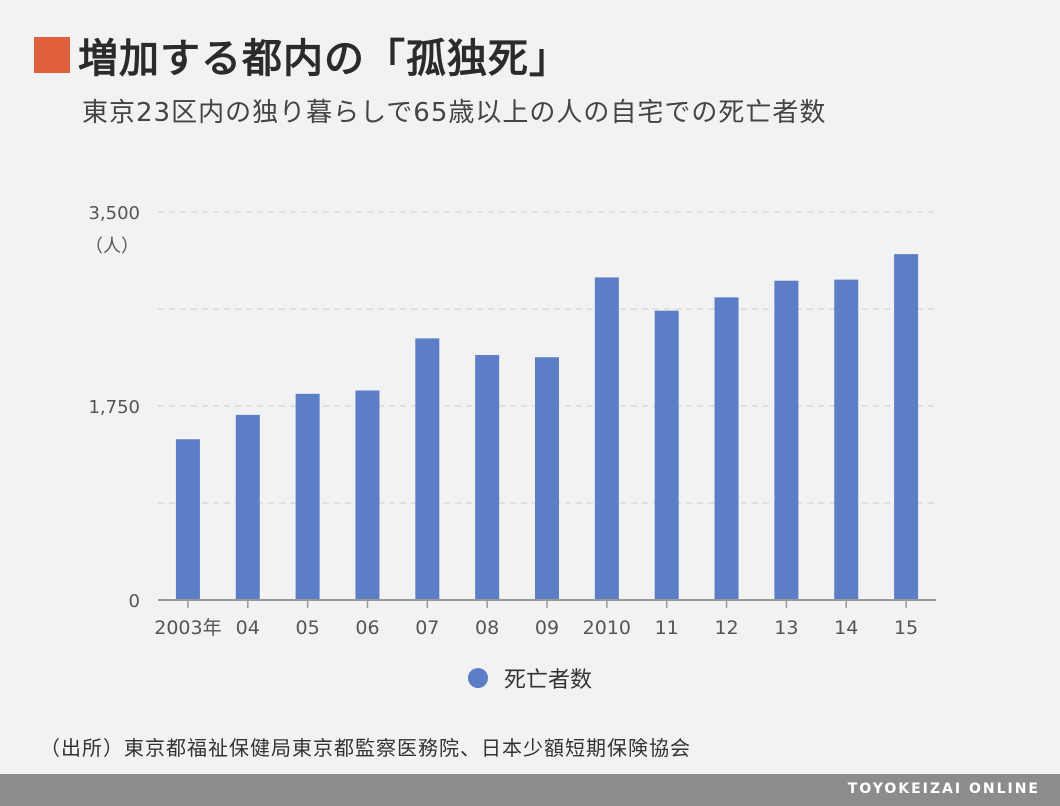 This screenshot has width=1060, height=806. What do you see at coordinates (248, 628) in the screenshot?
I see `x-tick-label: 04` at bounding box center [248, 628].